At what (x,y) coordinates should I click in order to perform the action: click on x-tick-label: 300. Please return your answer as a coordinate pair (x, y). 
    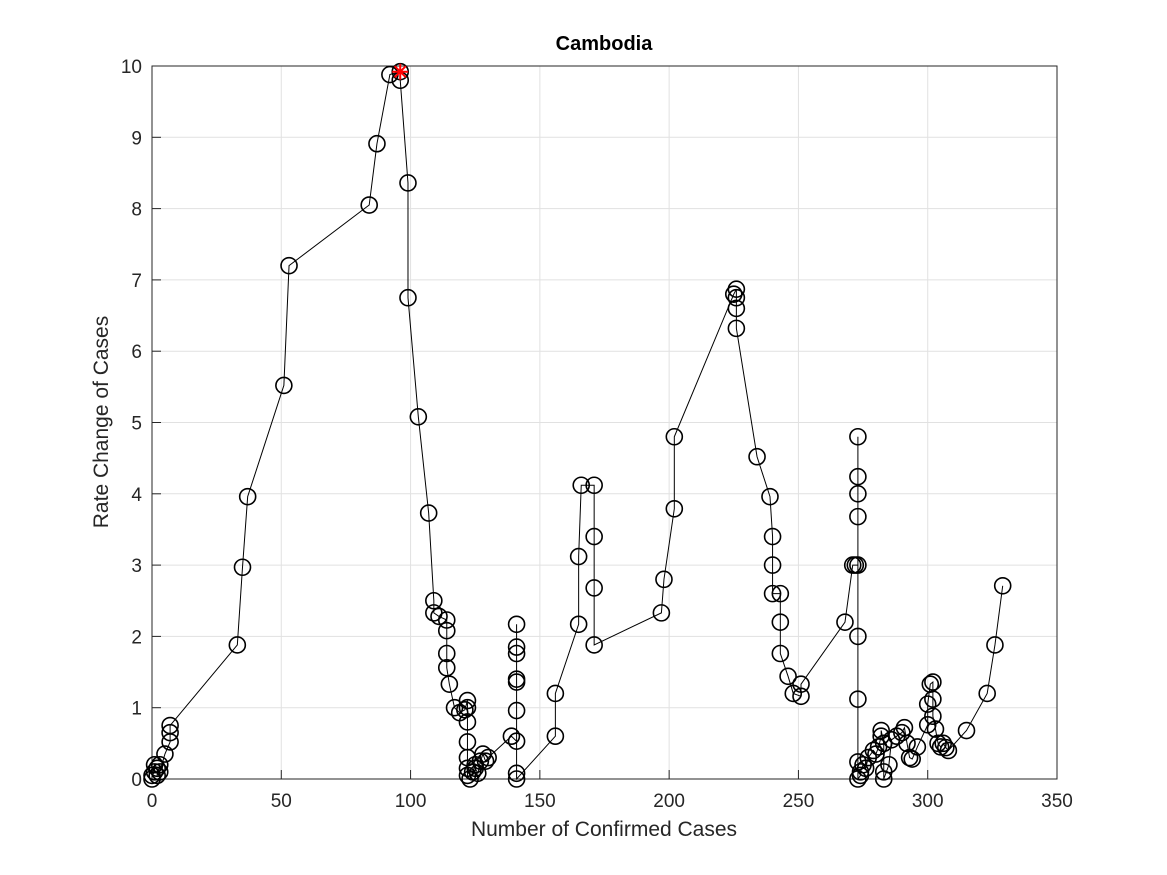
    Looking at the image, I should click on (928, 801).